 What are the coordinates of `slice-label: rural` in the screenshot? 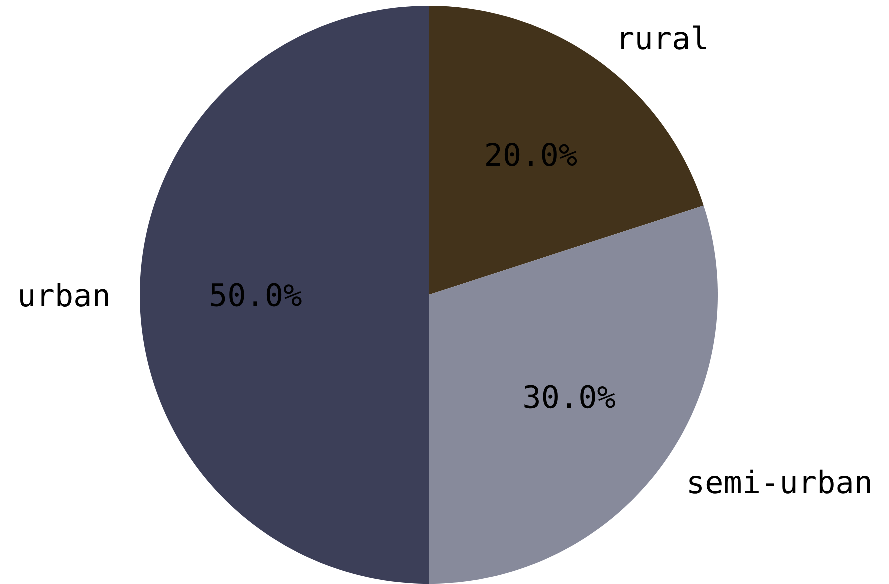 It's located at (664, 38).